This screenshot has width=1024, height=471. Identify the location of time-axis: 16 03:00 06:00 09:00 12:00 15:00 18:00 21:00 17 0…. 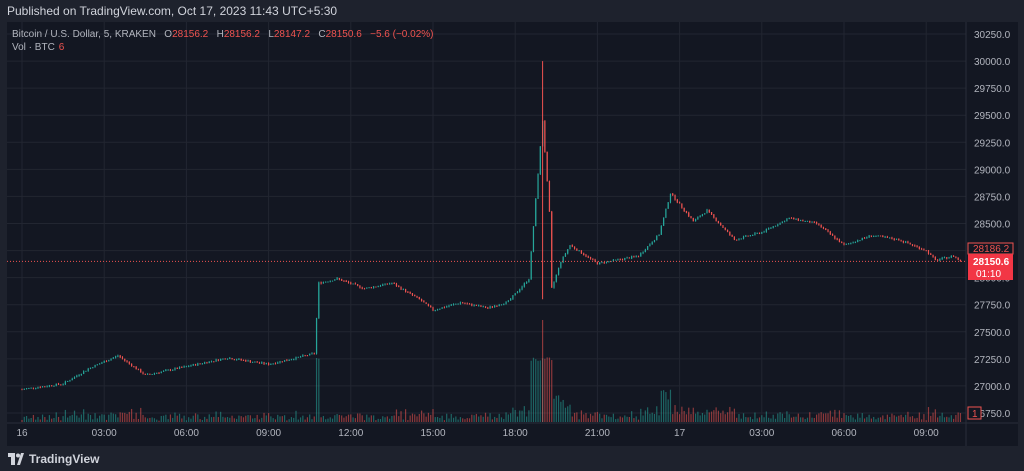
(477, 433).